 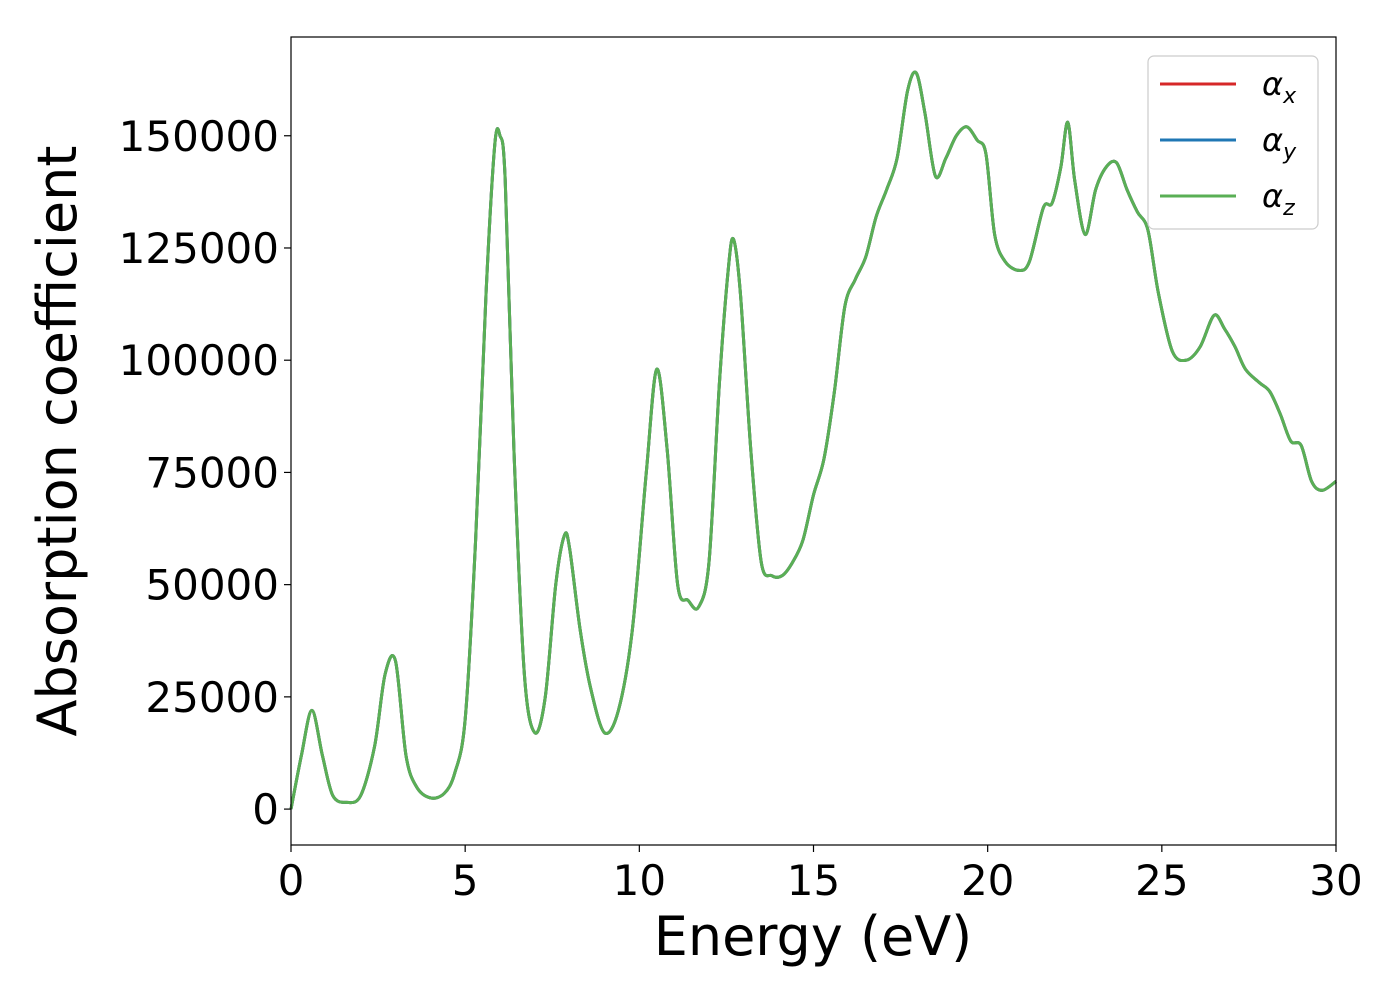 I want to click on y-tick-label: 75000, so click(x=212, y=472).